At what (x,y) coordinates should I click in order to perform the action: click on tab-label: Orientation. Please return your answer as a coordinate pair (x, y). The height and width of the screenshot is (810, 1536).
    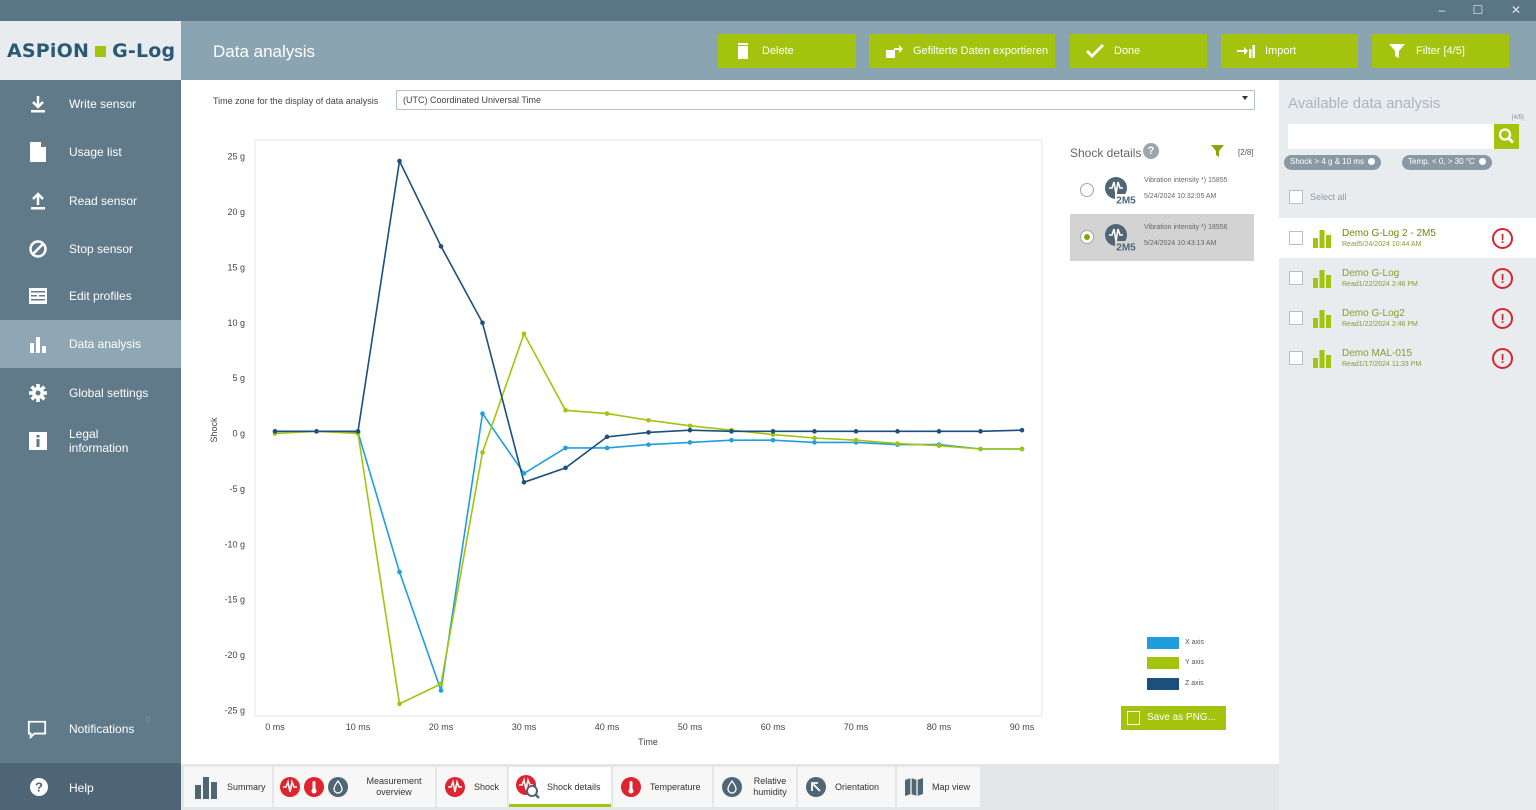
    Looking at the image, I should click on (857, 786).